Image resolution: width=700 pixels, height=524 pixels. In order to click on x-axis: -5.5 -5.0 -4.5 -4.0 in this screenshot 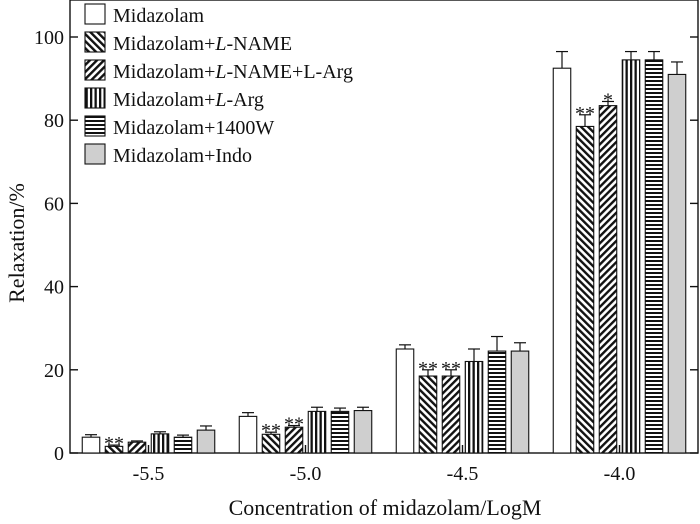, I will do `click(384, 465)`.